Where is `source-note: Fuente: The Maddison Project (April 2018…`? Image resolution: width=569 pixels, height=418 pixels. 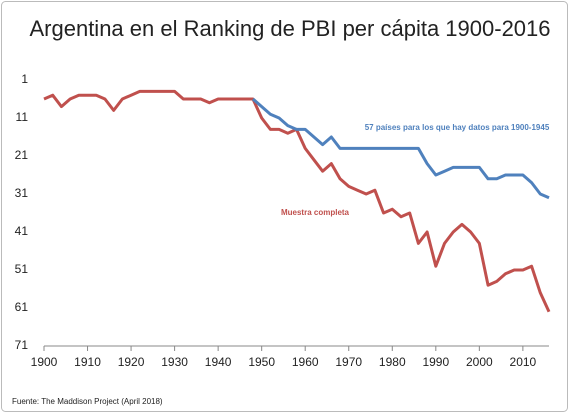 source-note: Fuente: The Maddison Project (April 2018… is located at coordinates (87, 401).